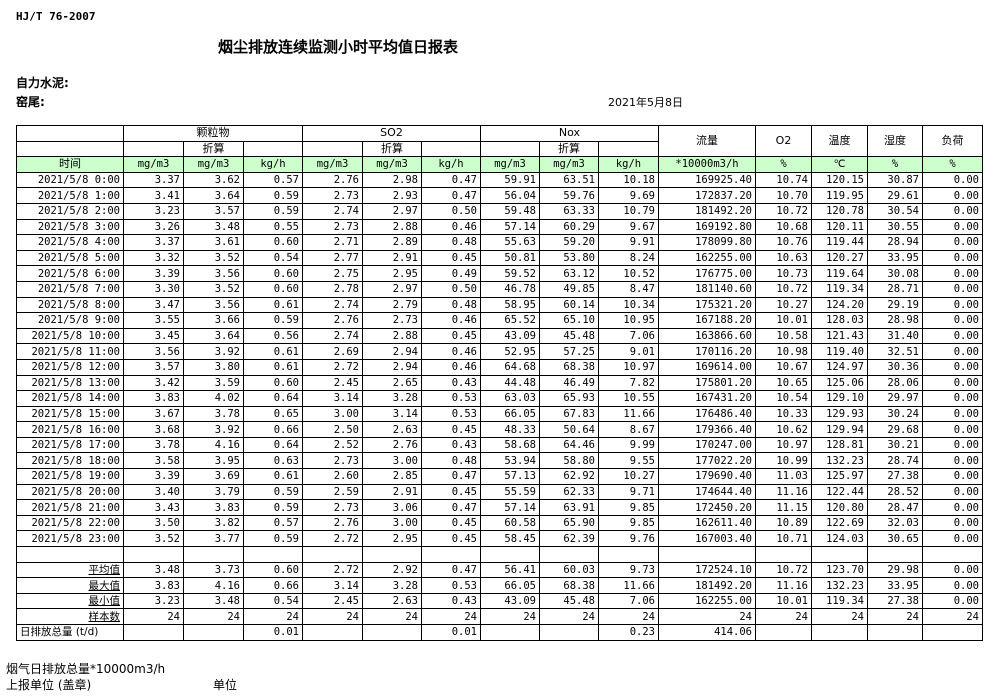 Image resolution: width=997 pixels, height=696 pixels. I want to click on value-cell: 3.80, so click(213, 367).